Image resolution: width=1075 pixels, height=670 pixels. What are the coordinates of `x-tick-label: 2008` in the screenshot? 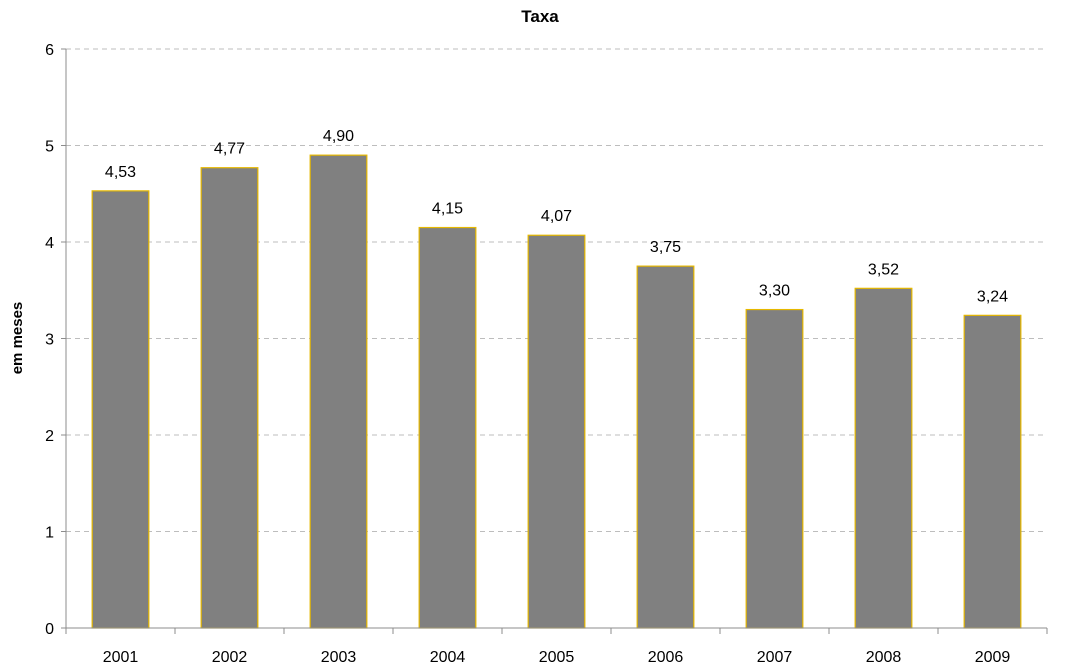 It's located at (884, 657).